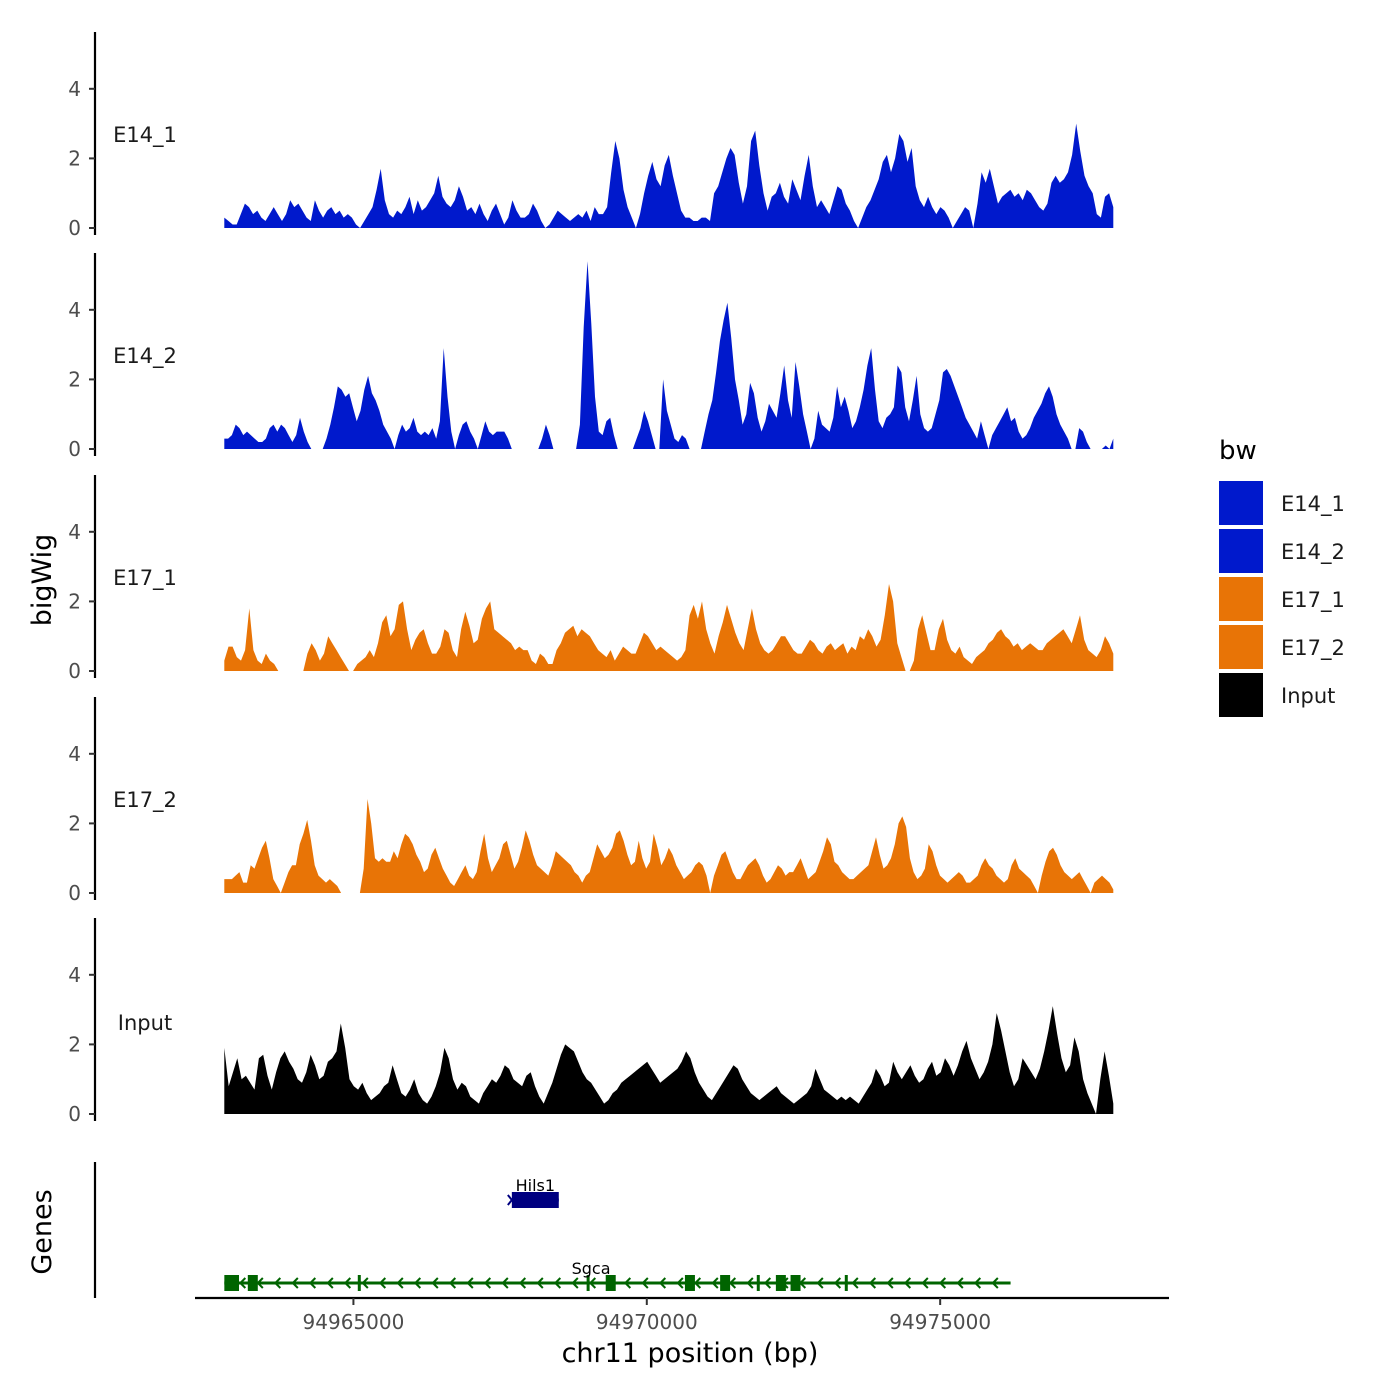 The width and height of the screenshot is (1400, 1400). Describe the element at coordinates (1313, 504) in the screenshot. I see `legend-label-E14_1: E14_1` at that location.